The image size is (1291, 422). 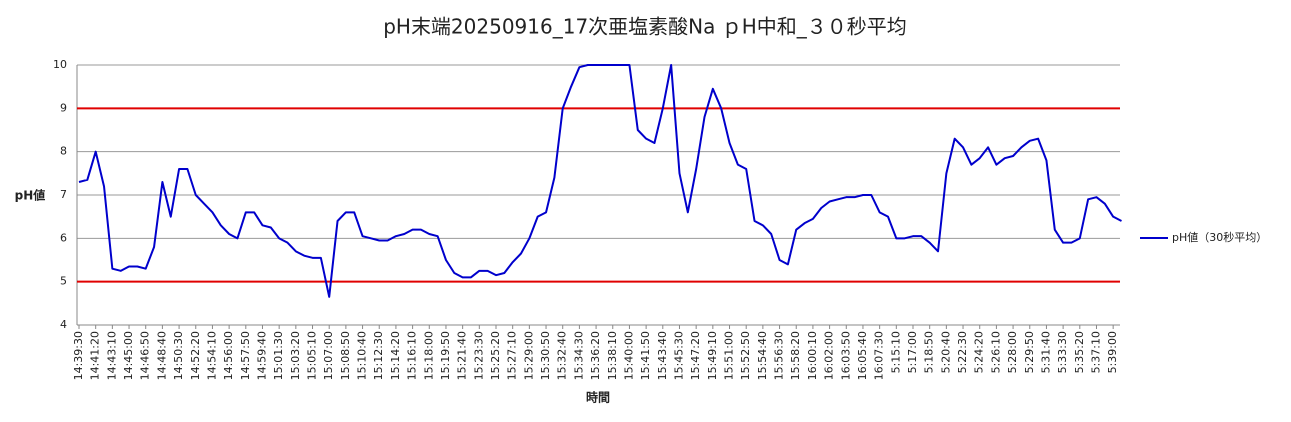 I want to click on x-tick-label: 14:56:00, so click(x=228, y=355).